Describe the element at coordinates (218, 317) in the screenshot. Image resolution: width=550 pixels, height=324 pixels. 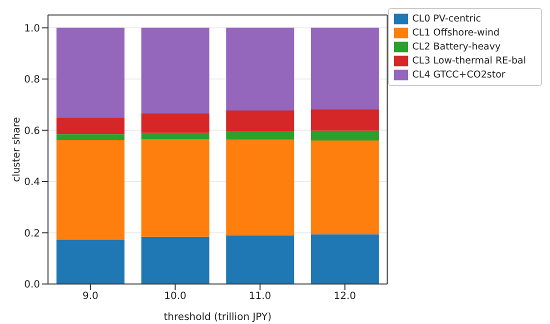
I see `x-axis-title: threshold (trillion JPY)` at that location.